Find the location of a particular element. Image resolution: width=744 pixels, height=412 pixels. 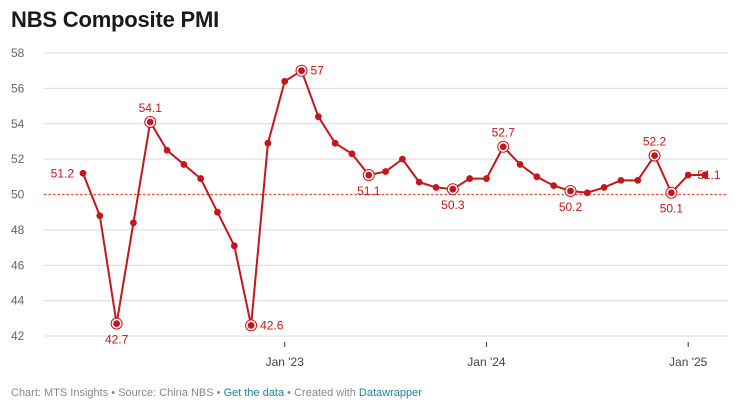

data-label: 51.2 is located at coordinates (63, 173).